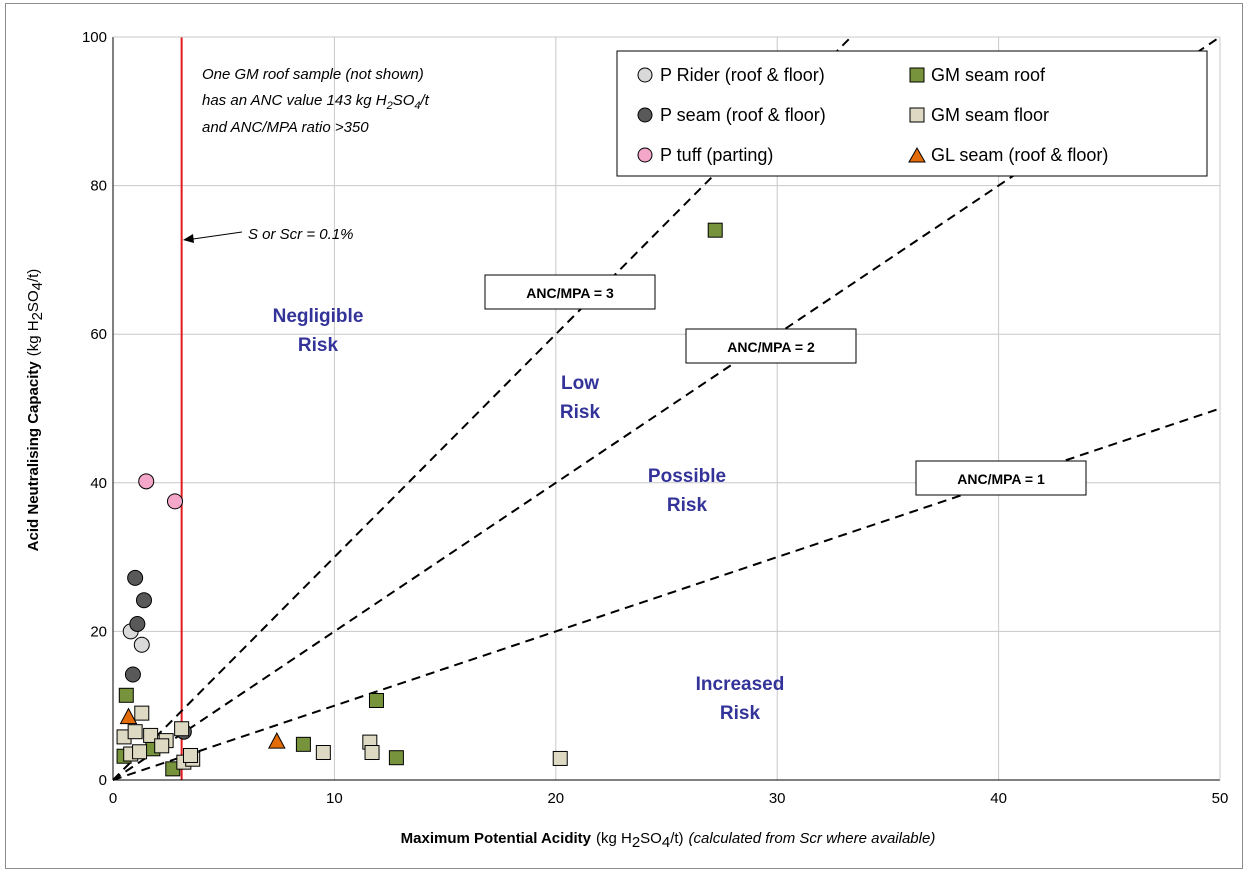  Describe the element at coordinates (98, 631) in the screenshot. I see `y-tick-label: 20` at that location.